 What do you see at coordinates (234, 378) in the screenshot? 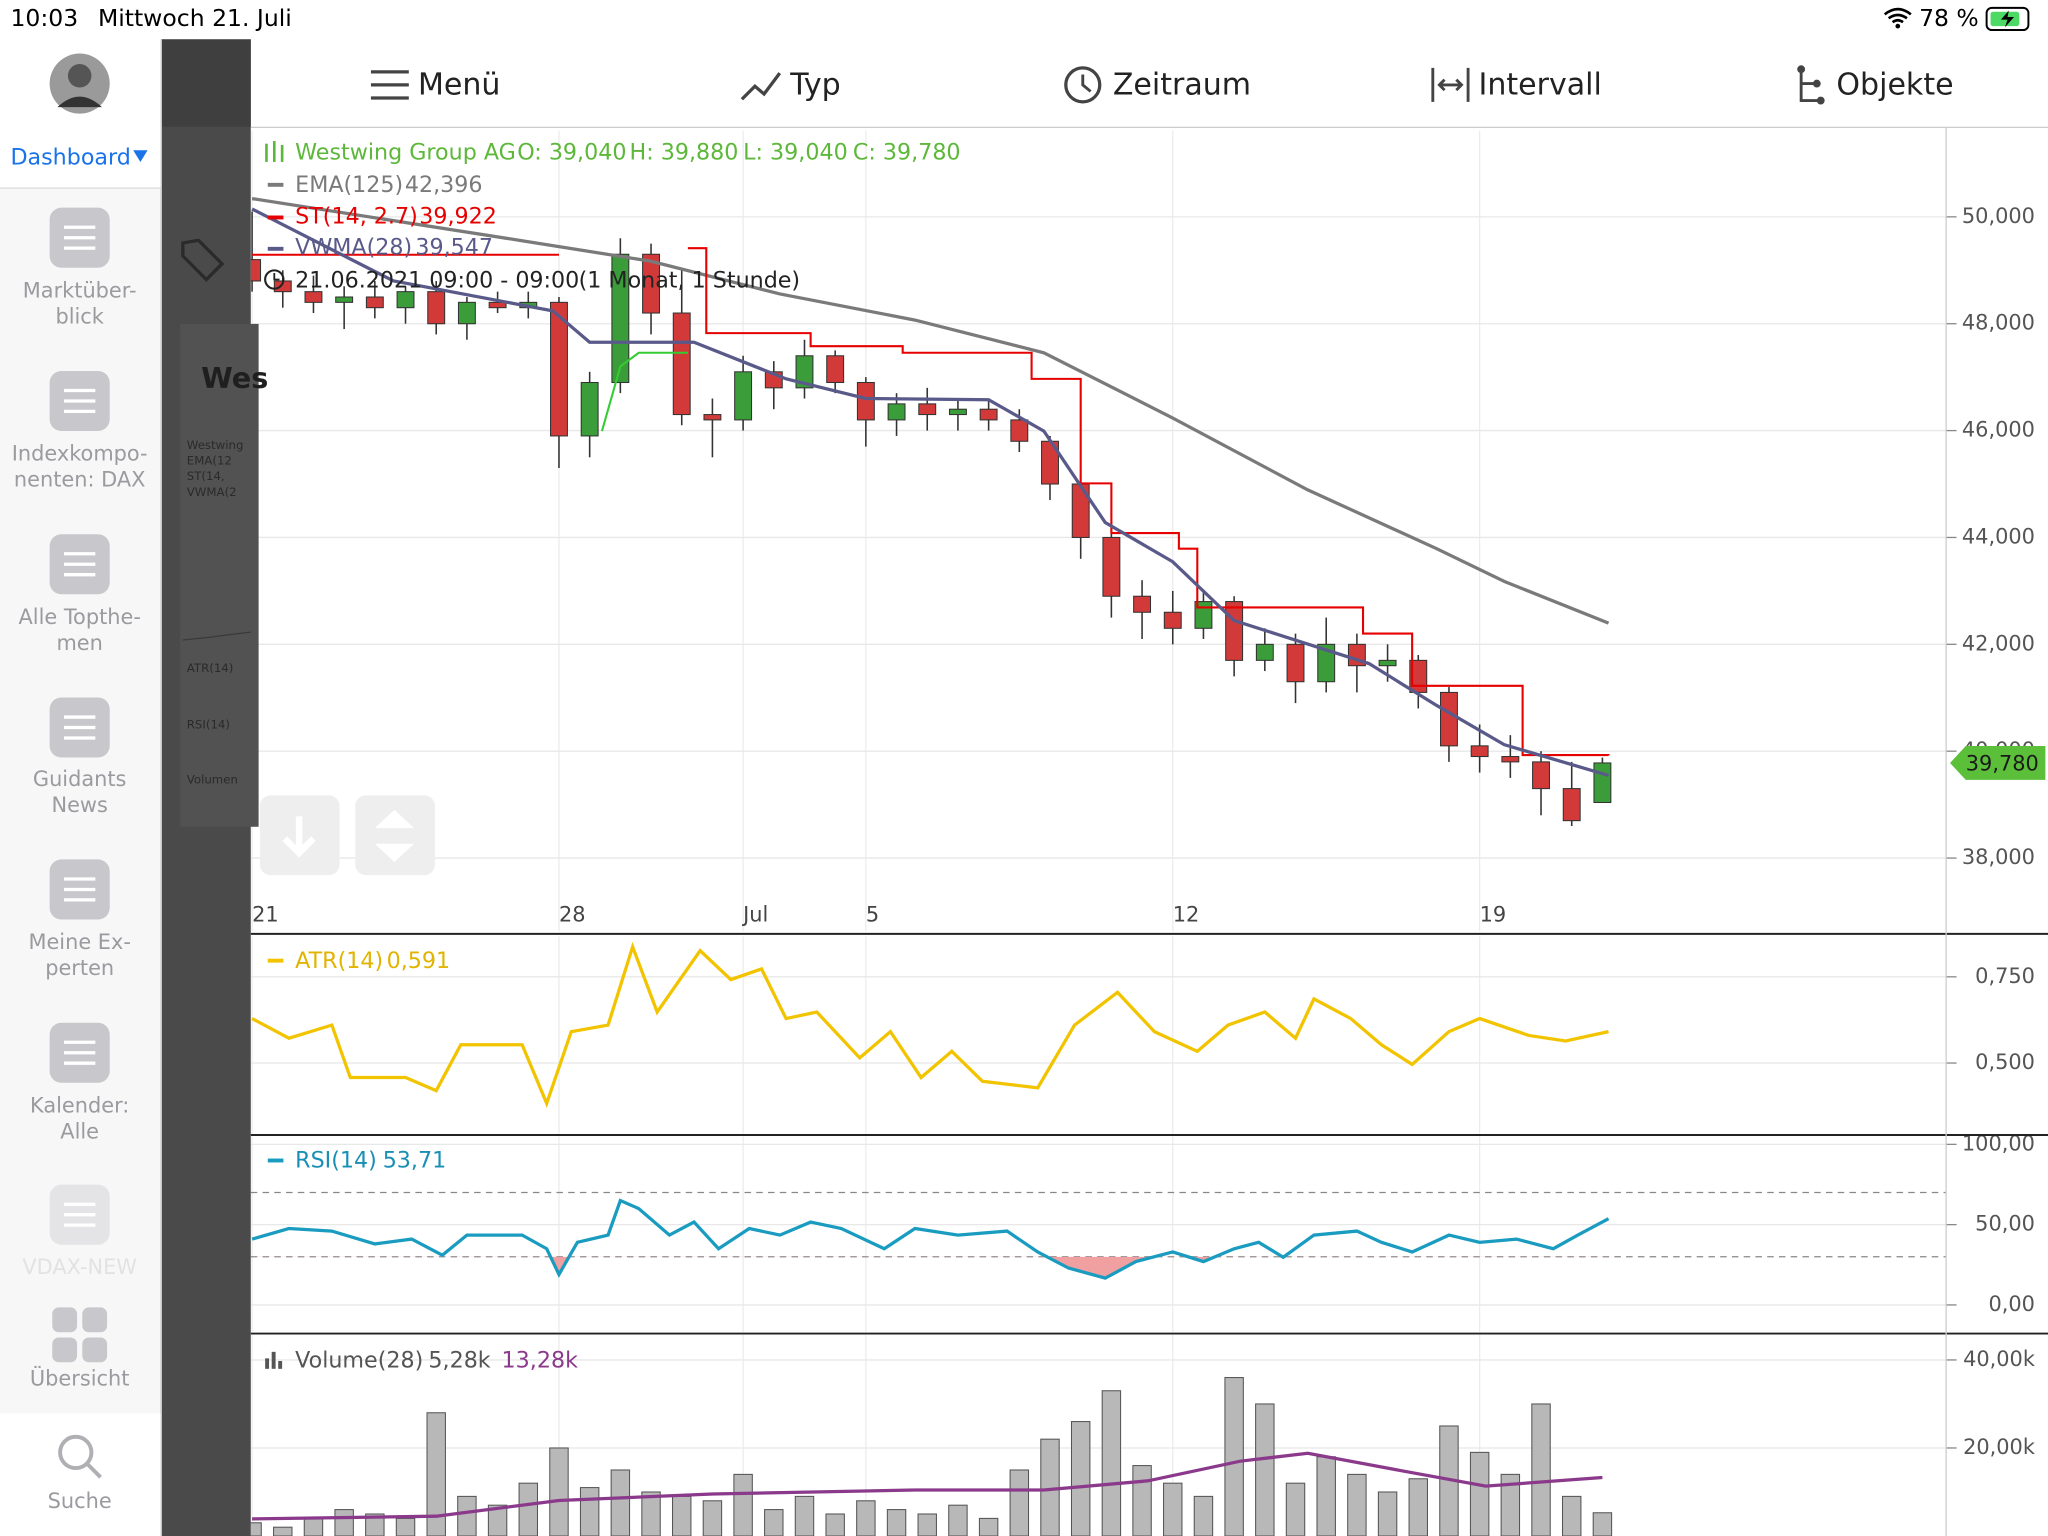
I see `panel-title: Wes` at bounding box center [234, 378].